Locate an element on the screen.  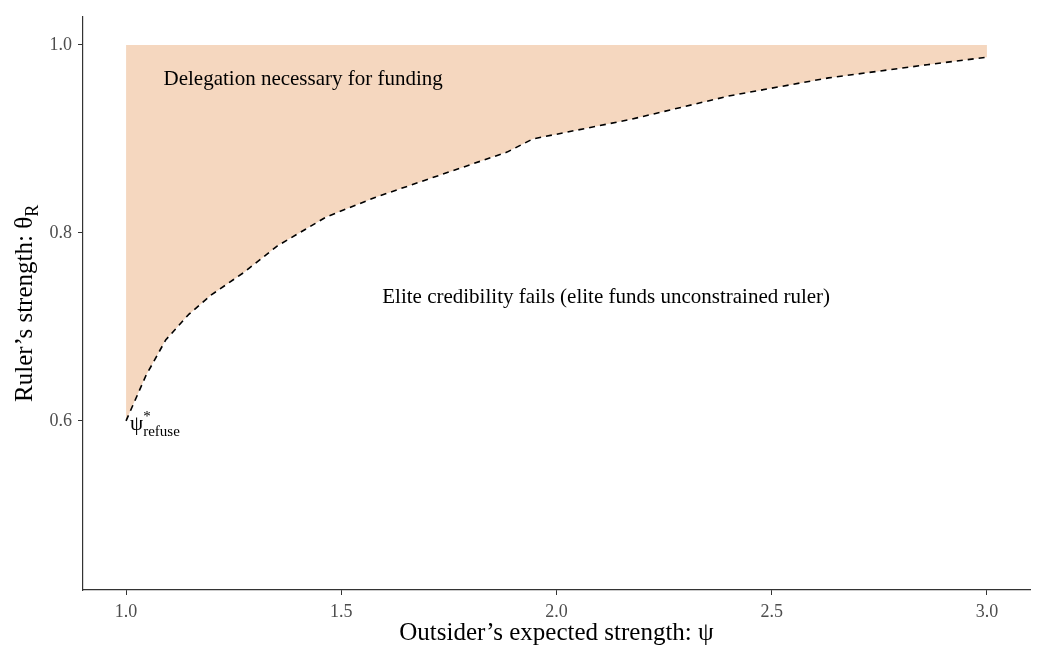
x-tick-label: 3.0 is located at coordinates (987, 610).